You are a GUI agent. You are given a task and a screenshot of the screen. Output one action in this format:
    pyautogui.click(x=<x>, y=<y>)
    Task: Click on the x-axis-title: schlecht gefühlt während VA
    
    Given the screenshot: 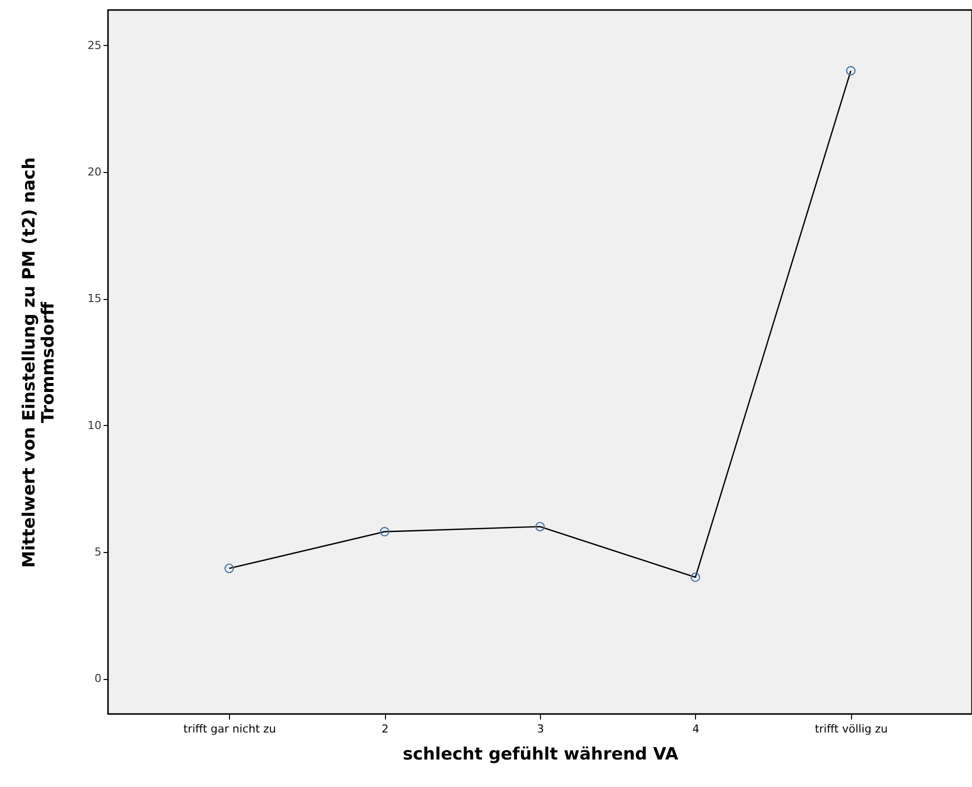 What is the action you would take?
    pyautogui.click(x=541, y=754)
    